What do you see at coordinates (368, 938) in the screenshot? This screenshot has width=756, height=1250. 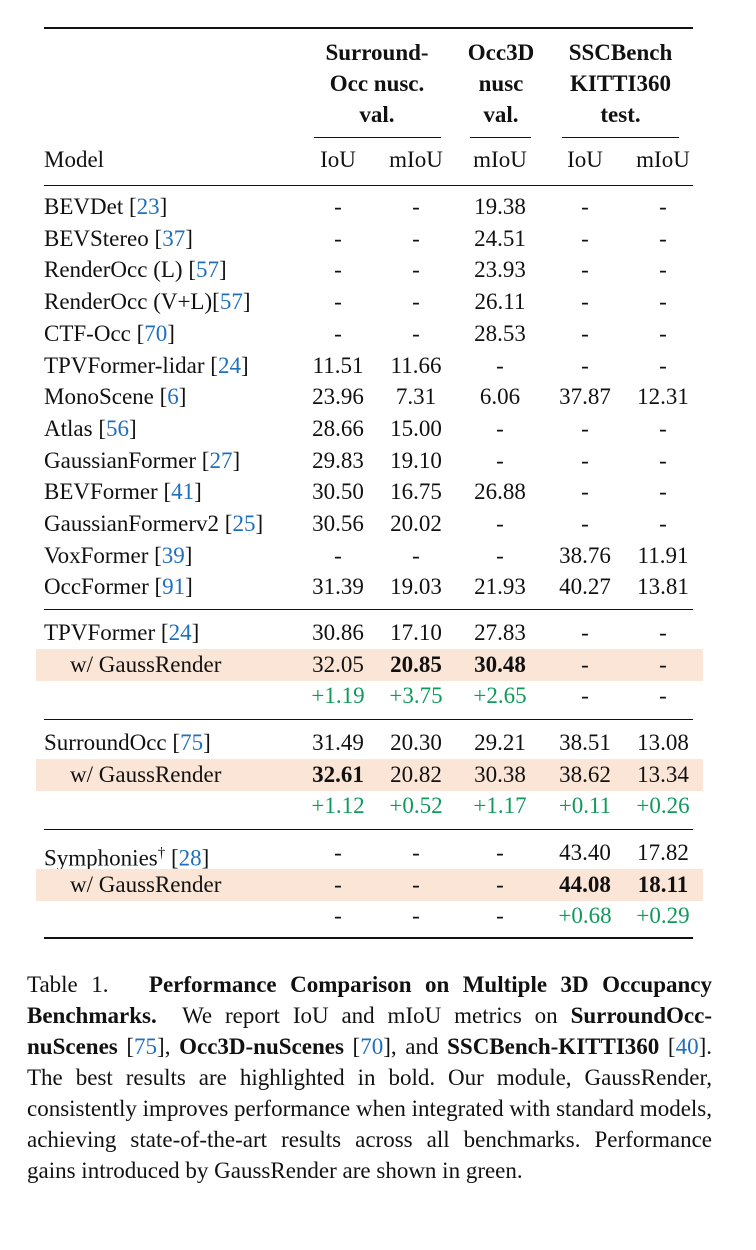 I see `table-bottom-rule` at bounding box center [368, 938].